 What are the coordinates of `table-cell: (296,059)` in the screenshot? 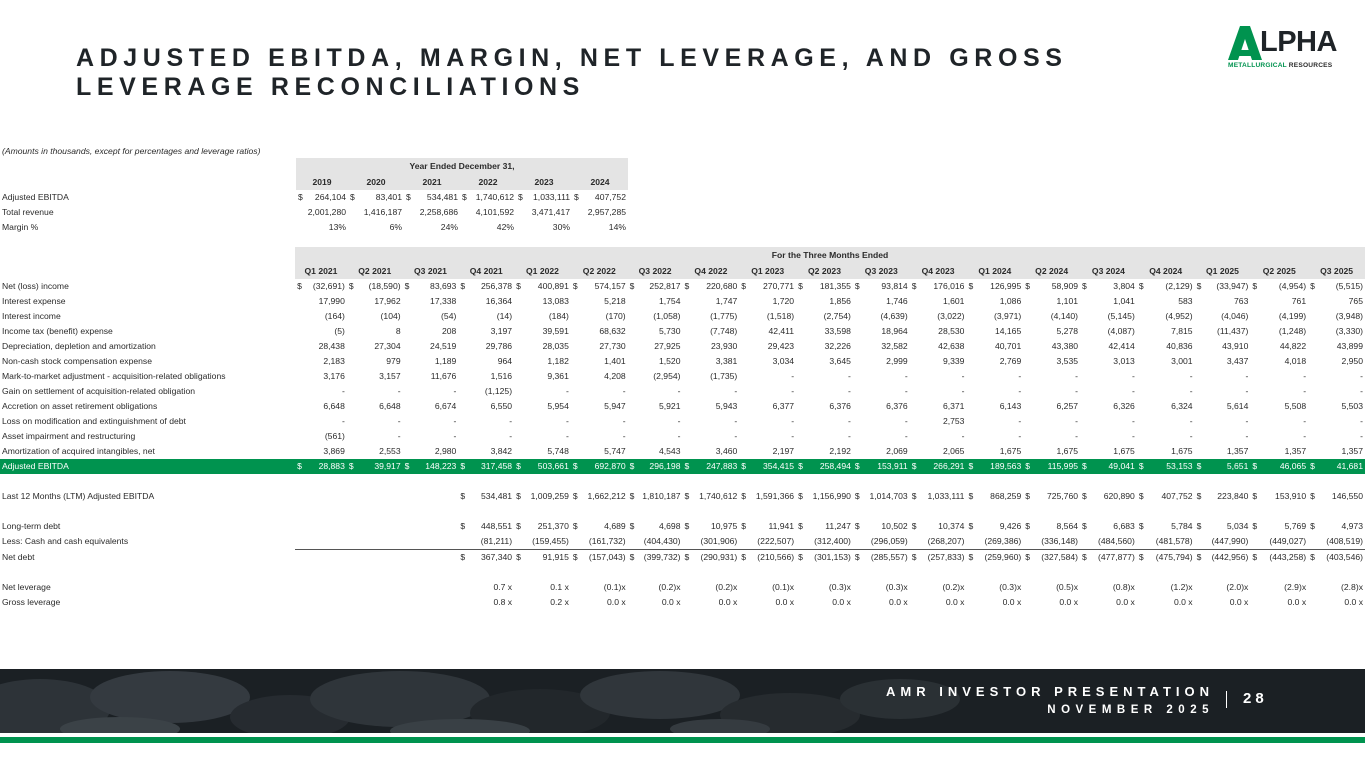 It's located at (889, 541).